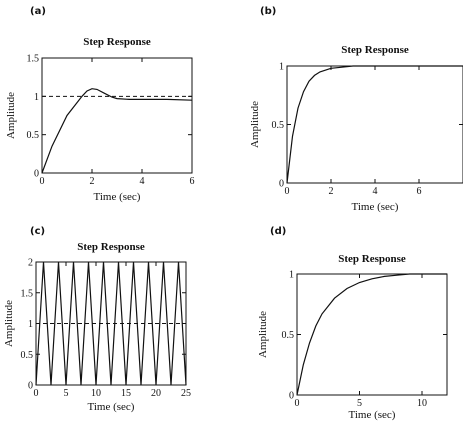  Describe the element at coordinates (126, 393) in the screenshot. I see `x-tick-label: 15` at that location.